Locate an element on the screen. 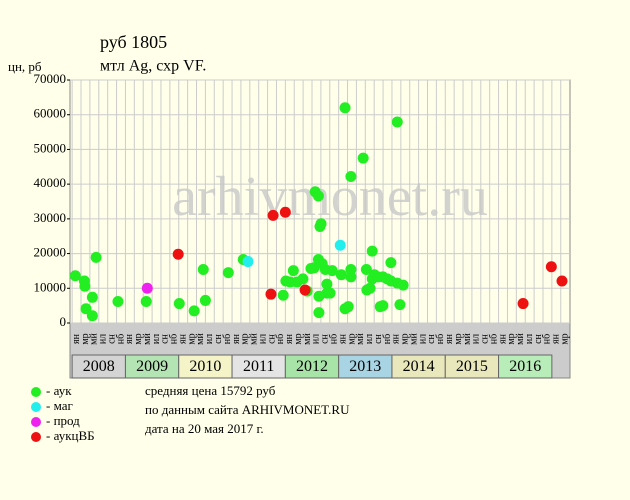 The image size is (630, 500). legend-label: - аукцВБ is located at coordinates (70, 435).